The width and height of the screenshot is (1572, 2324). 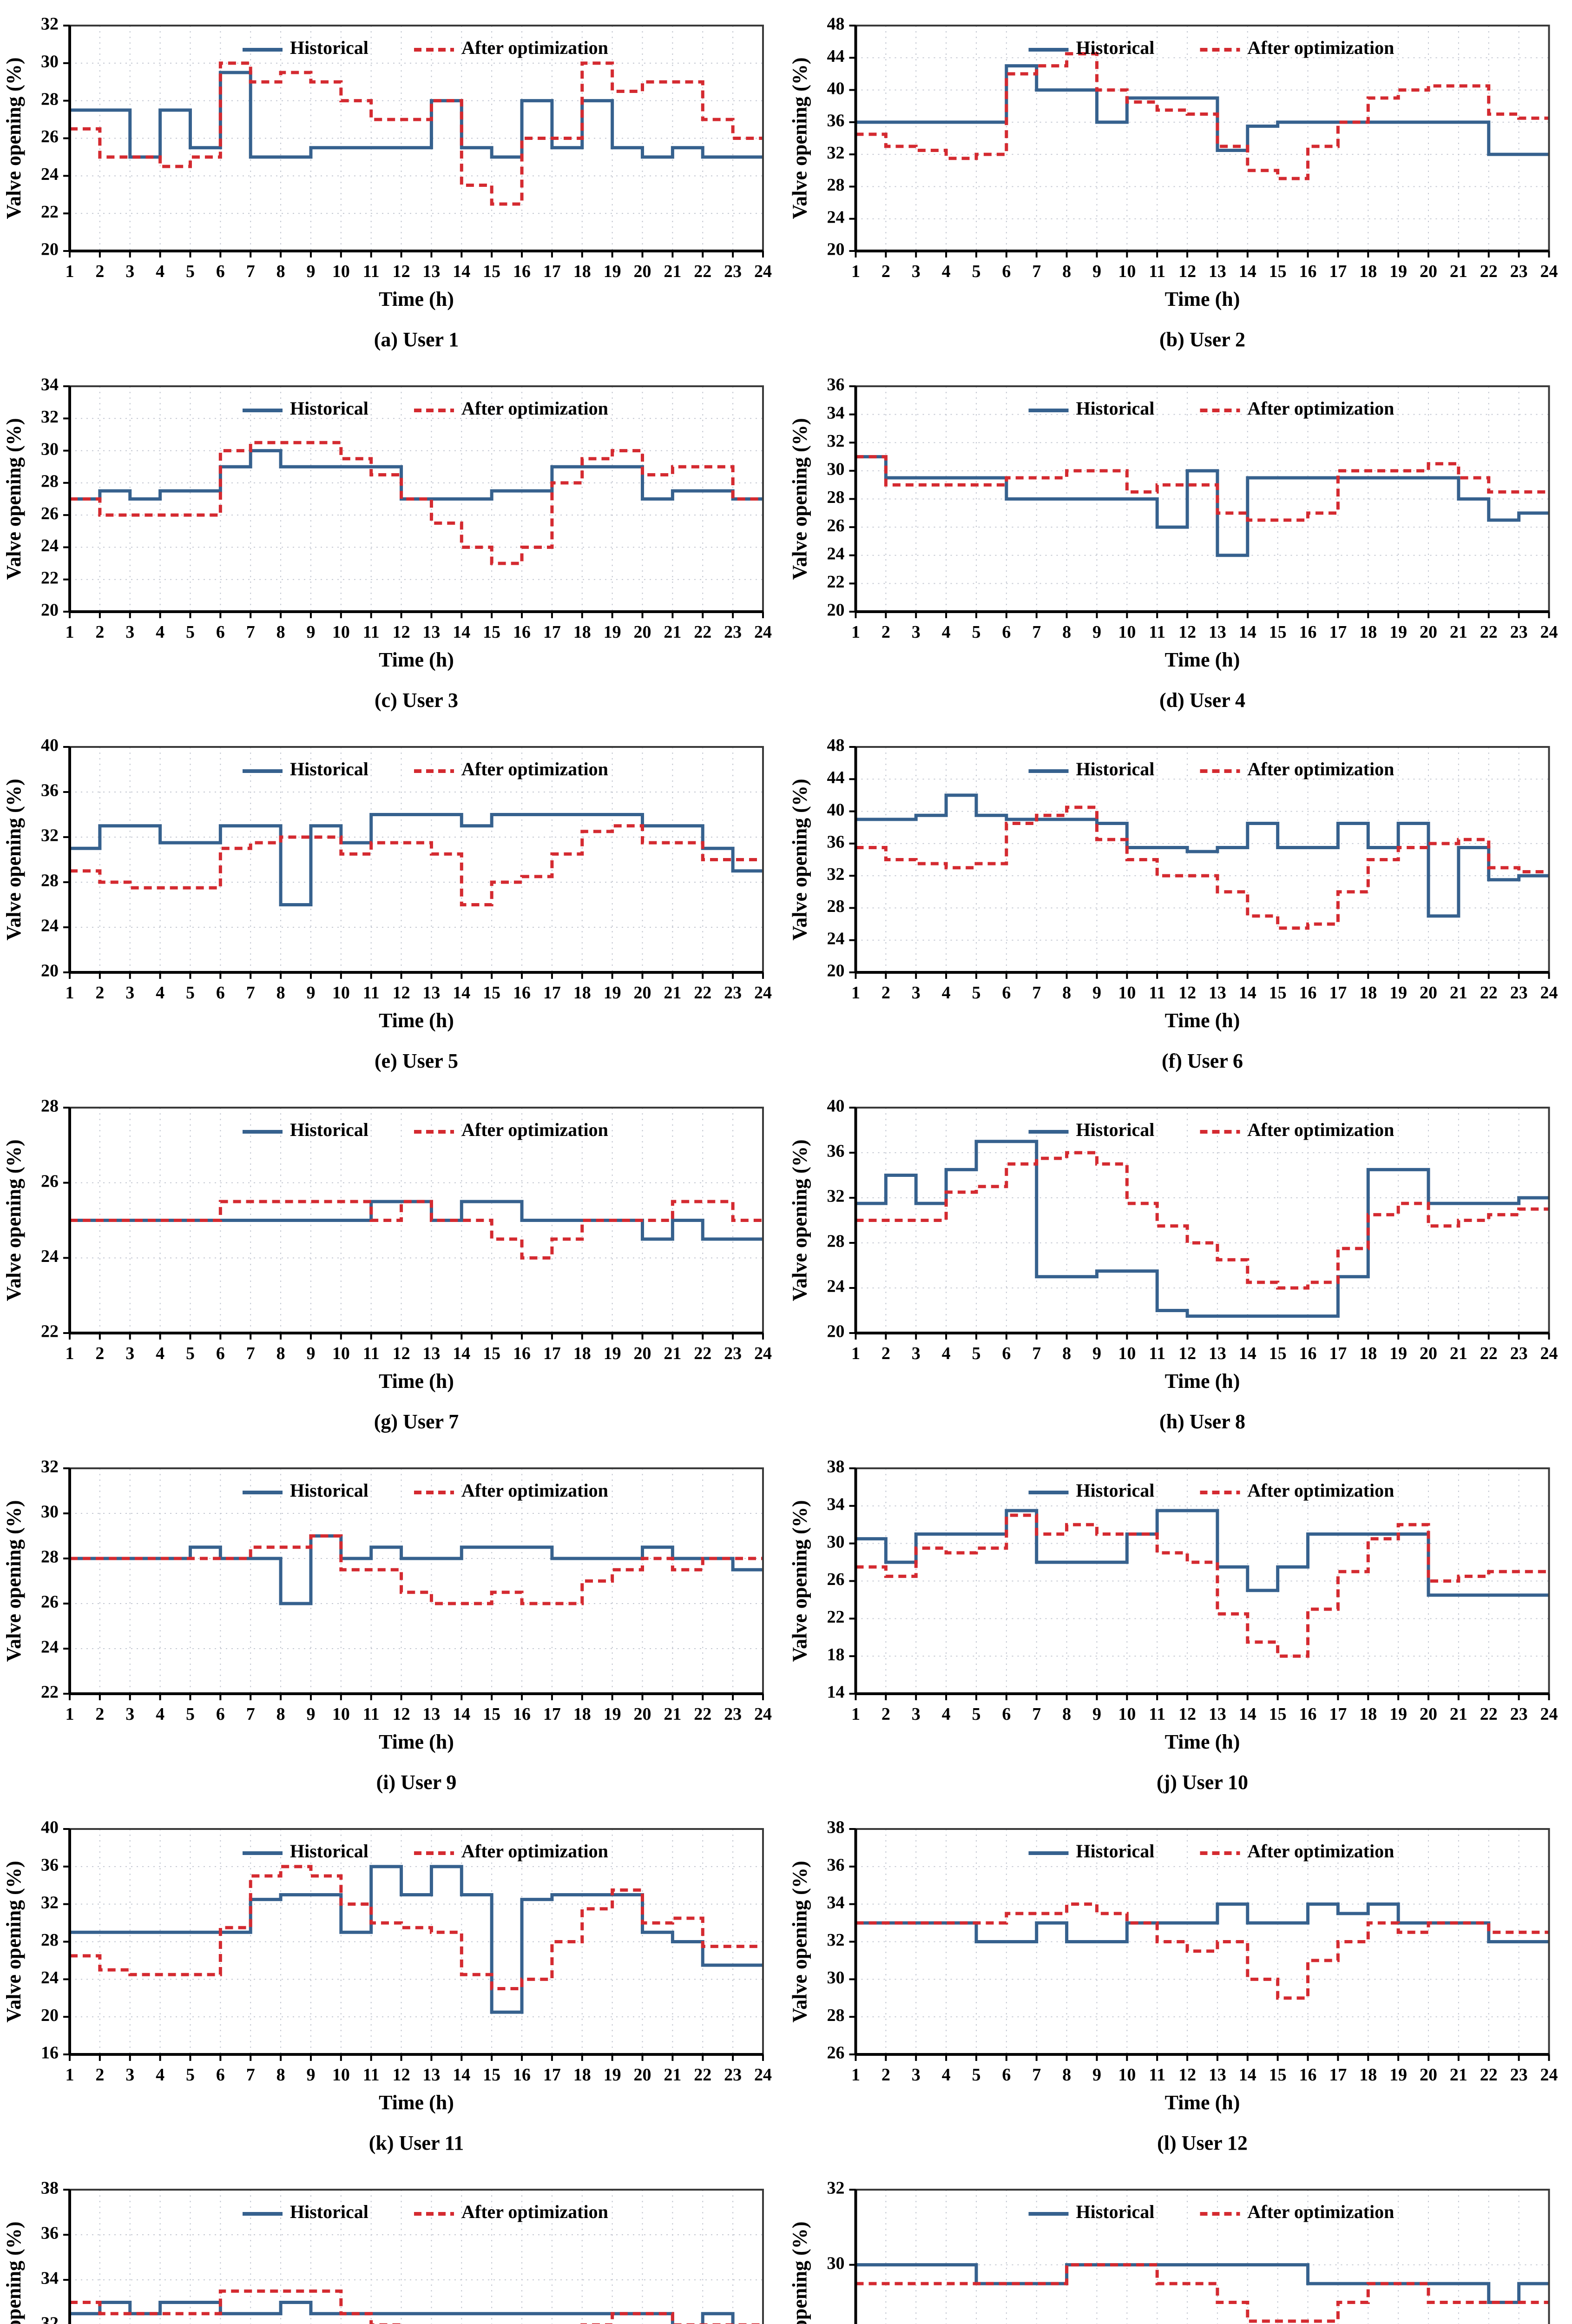 What do you see at coordinates (416, 1741) in the screenshot?
I see `x-axis-title: Time (h)` at bounding box center [416, 1741].